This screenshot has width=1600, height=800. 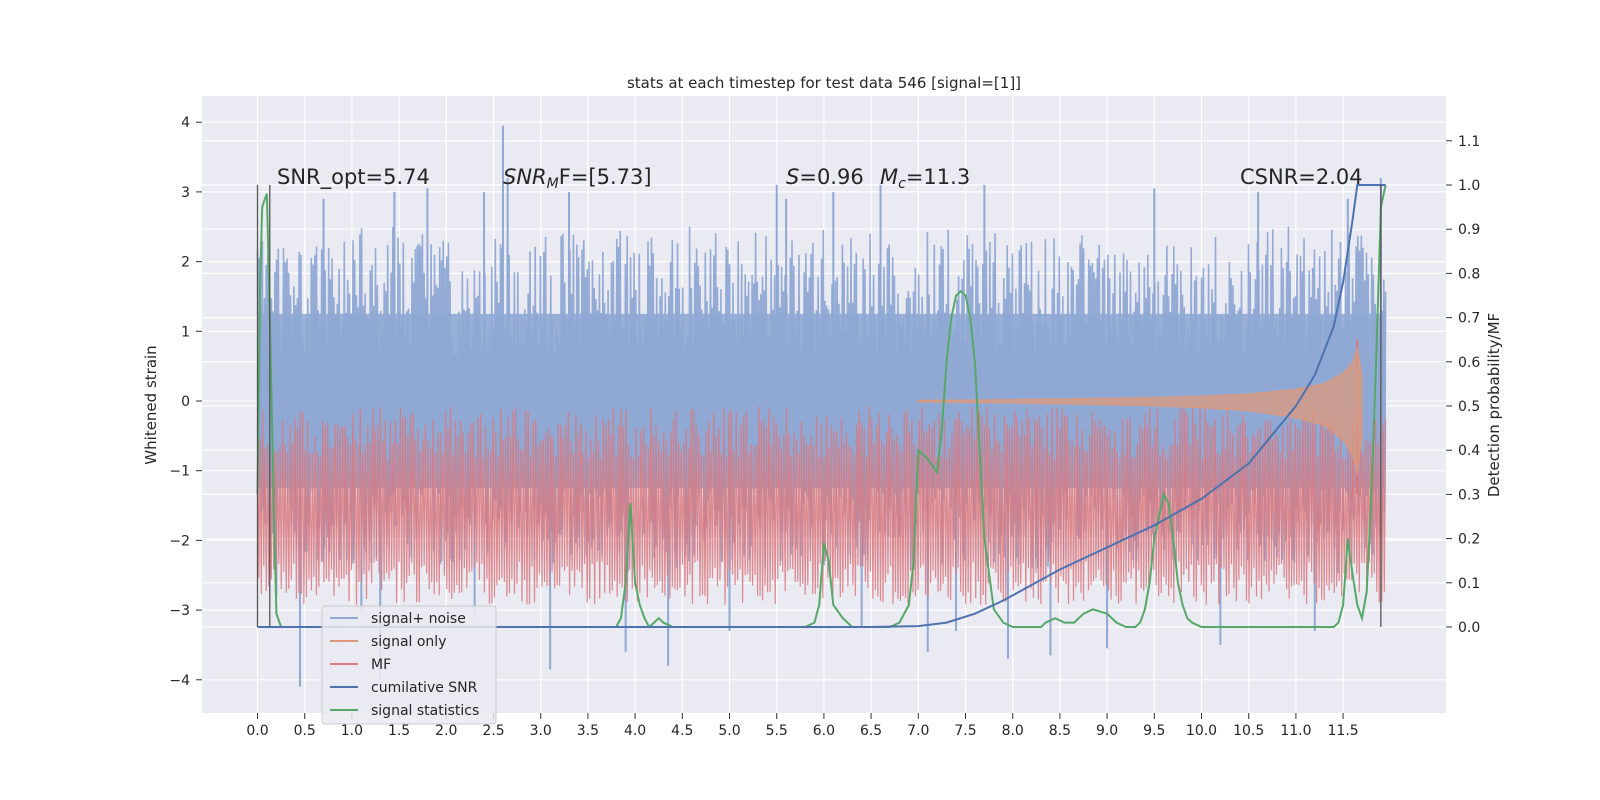 I want to click on y-tick-label: −4, so click(x=179, y=681).